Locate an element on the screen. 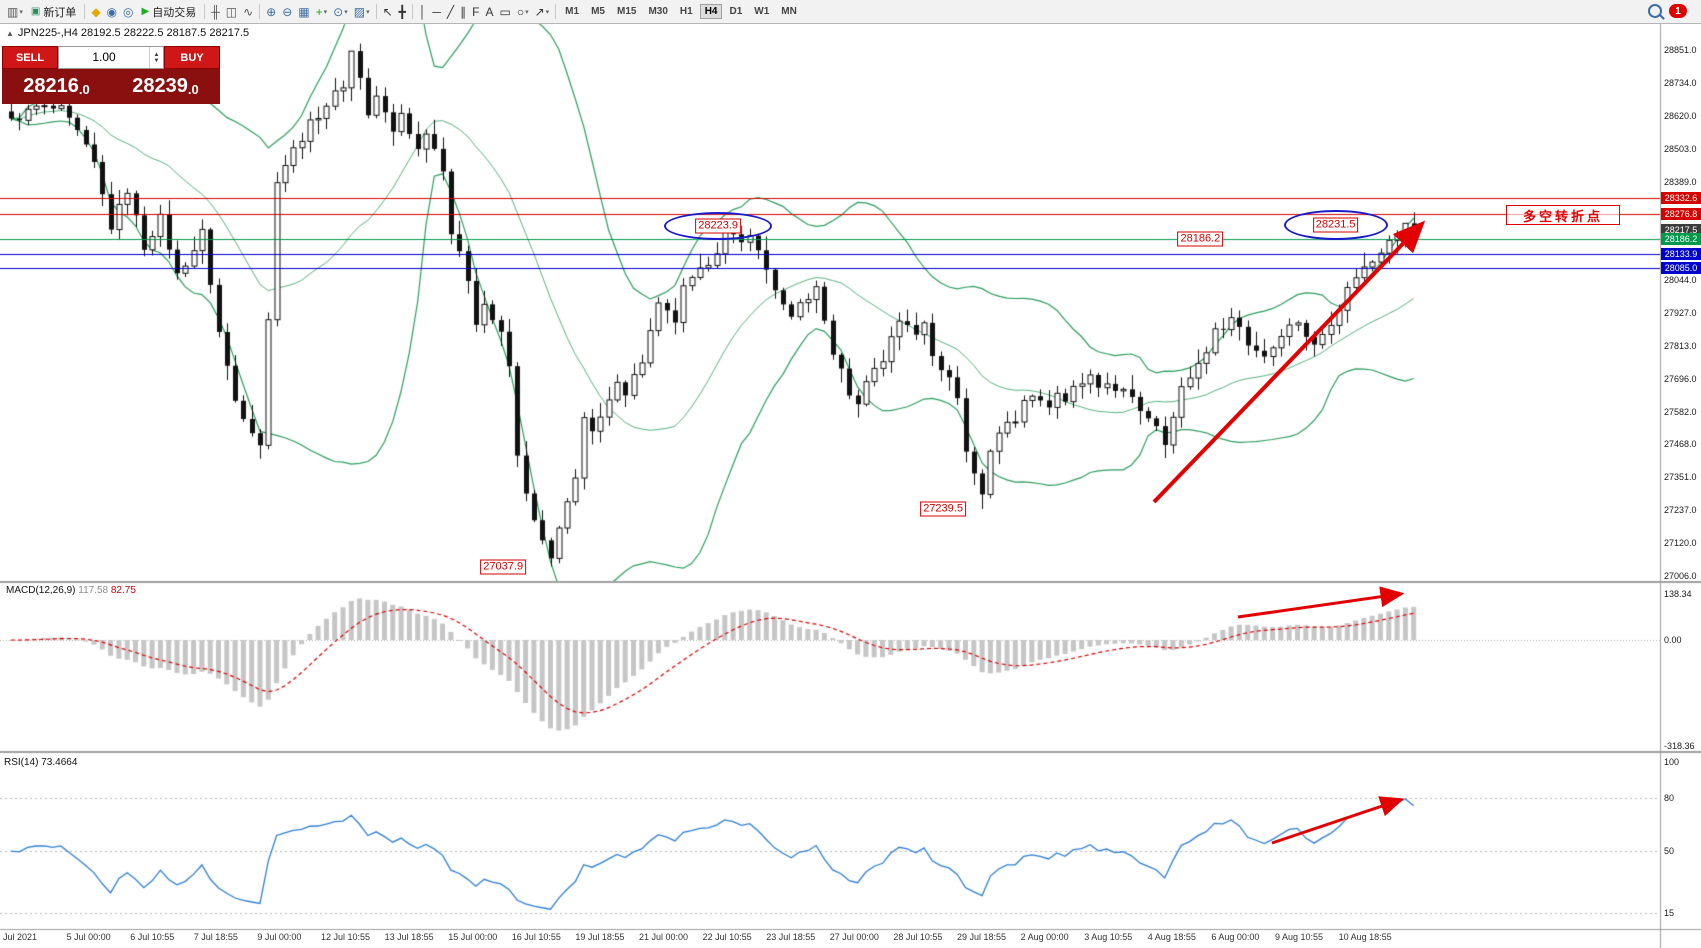 The width and height of the screenshot is (1701, 948). price-axis-label: 27468.0 is located at coordinates (1680, 443).